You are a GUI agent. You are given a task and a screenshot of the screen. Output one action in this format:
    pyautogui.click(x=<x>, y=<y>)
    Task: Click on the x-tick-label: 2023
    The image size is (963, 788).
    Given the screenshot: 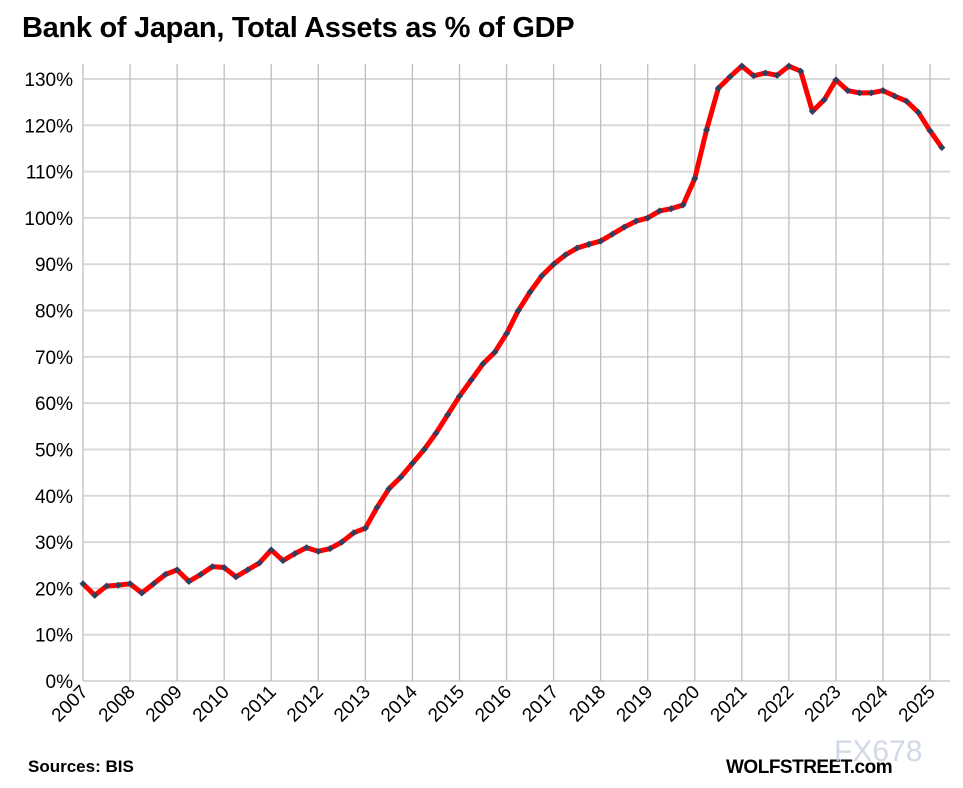 What is the action you would take?
    pyautogui.click(x=823, y=704)
    